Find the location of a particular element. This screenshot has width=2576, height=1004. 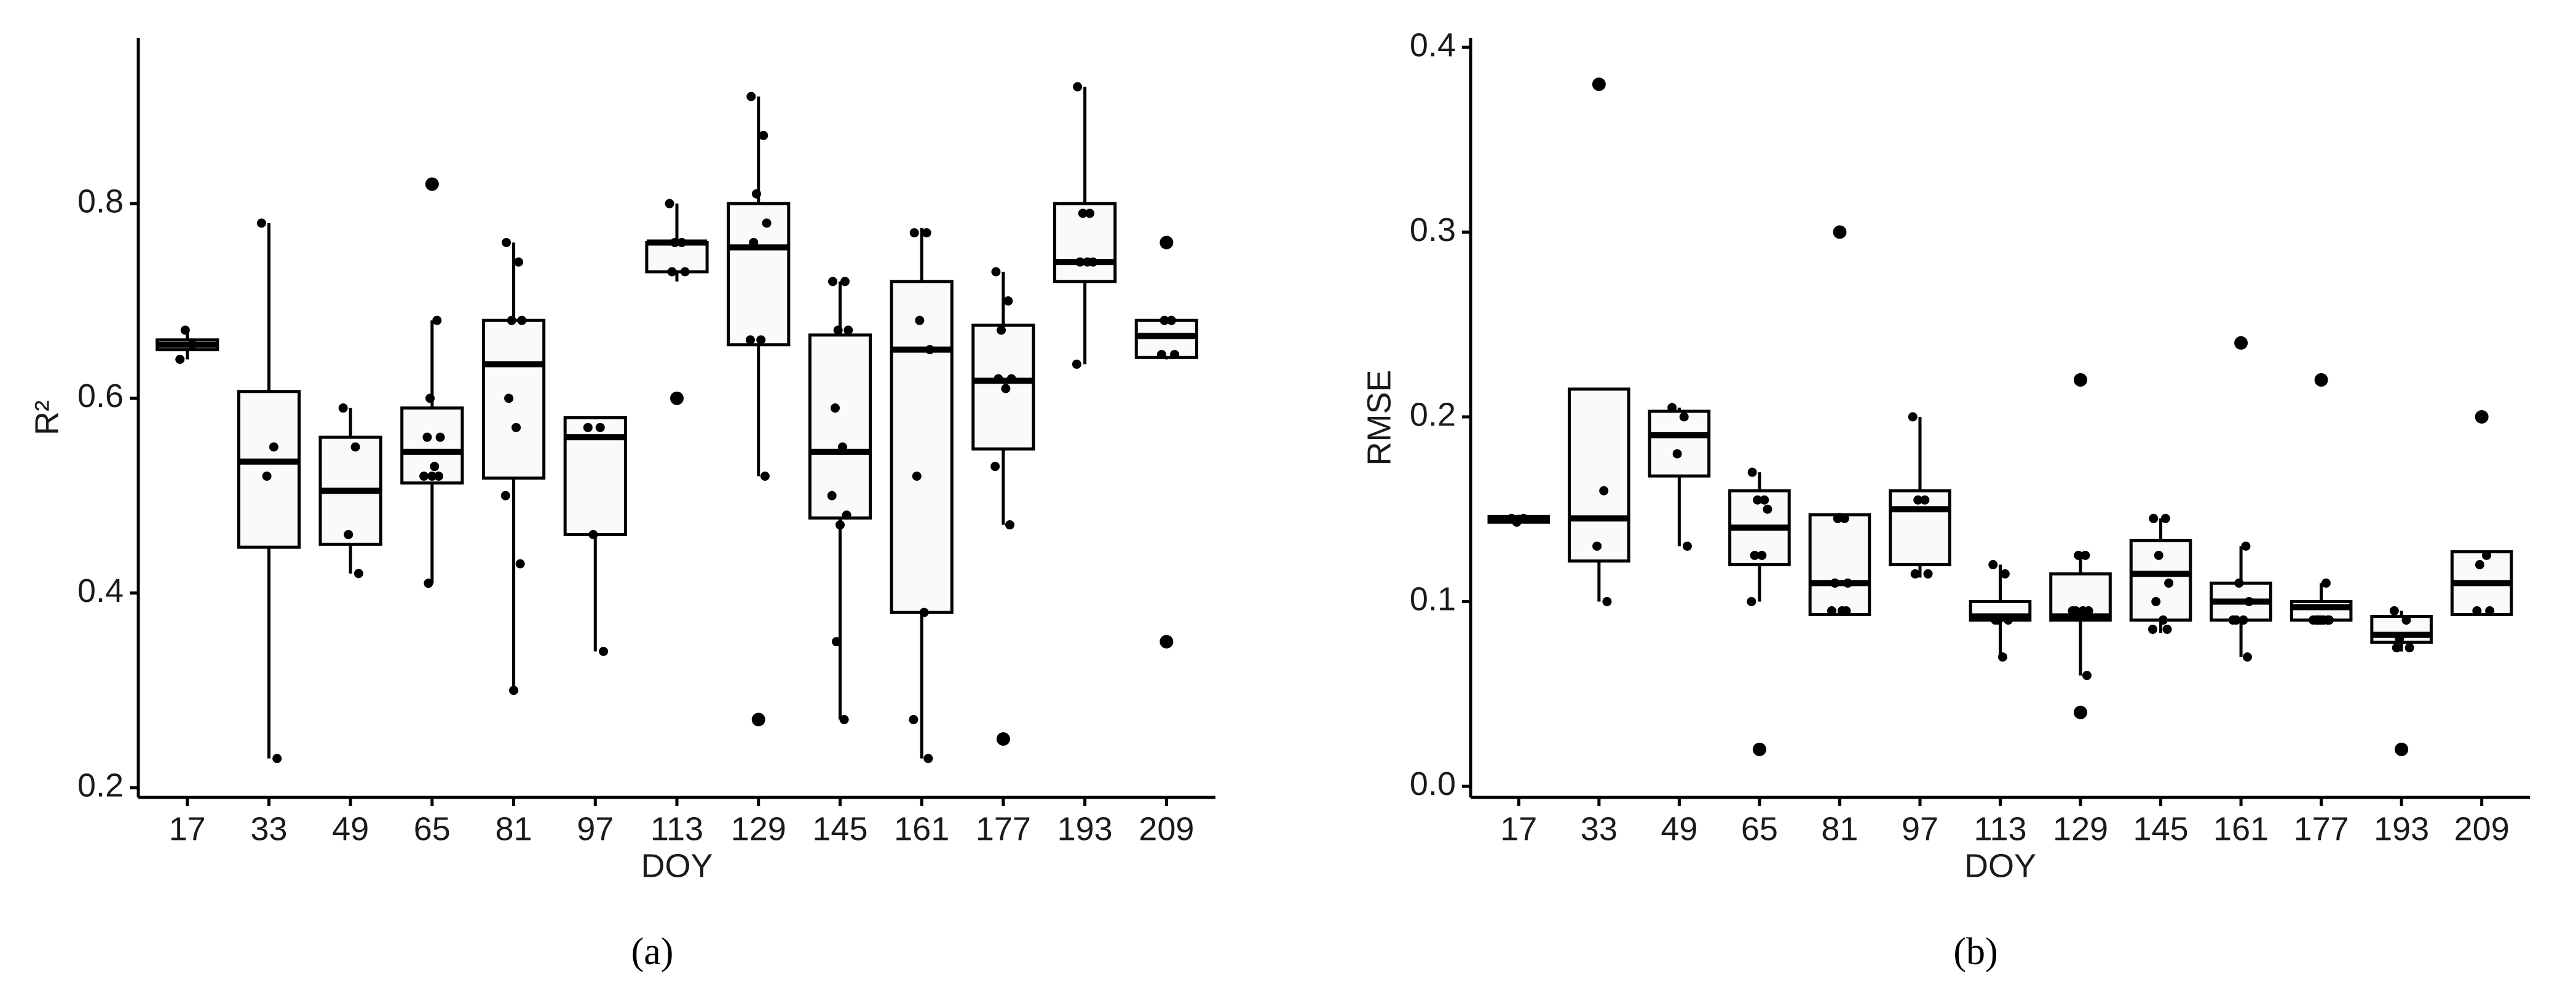

y-tick-label: 0.3 is located at coordinates (1433, 229).